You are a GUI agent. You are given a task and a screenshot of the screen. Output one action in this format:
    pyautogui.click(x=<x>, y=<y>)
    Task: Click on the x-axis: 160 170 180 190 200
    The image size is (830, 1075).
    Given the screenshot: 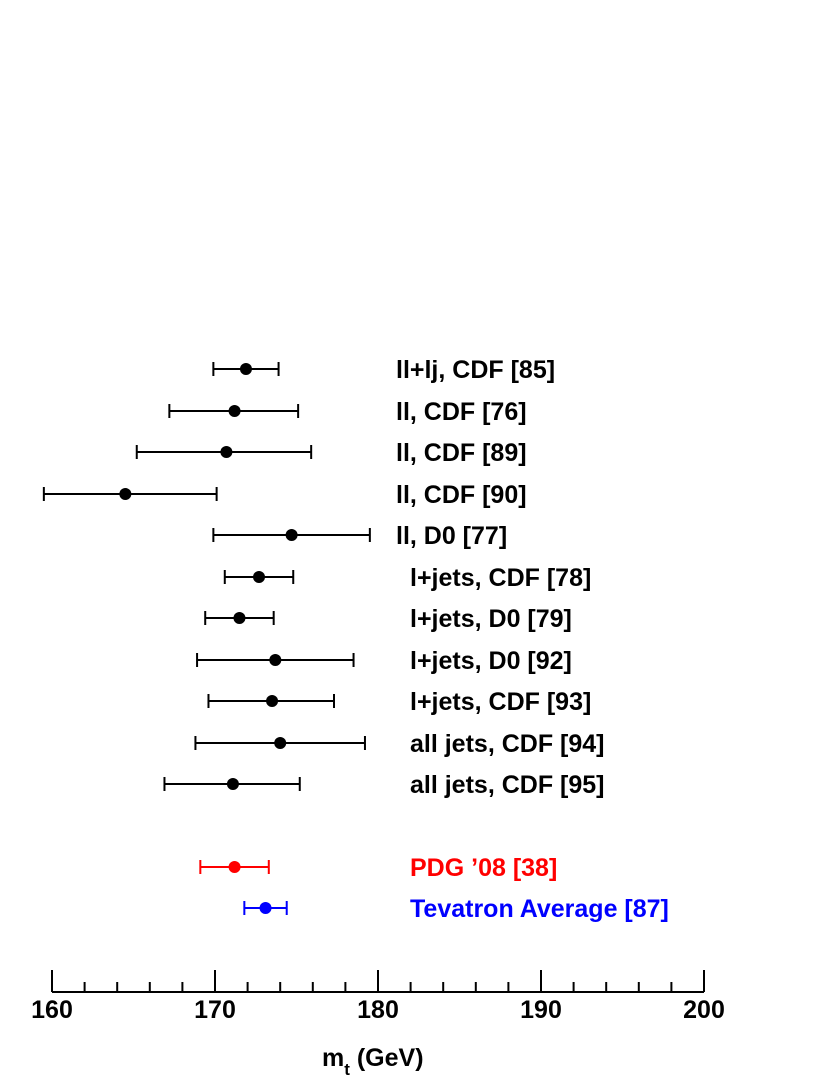 What is the action you would take?
    pyautogui.click(x=378, y=997)
    